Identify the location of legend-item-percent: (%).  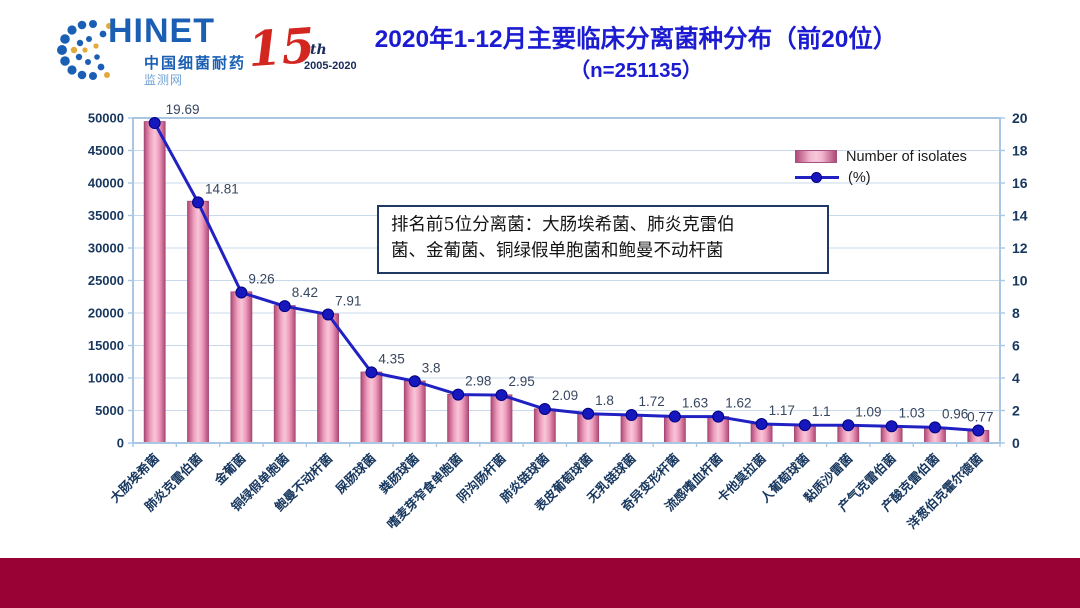
(881, 177).